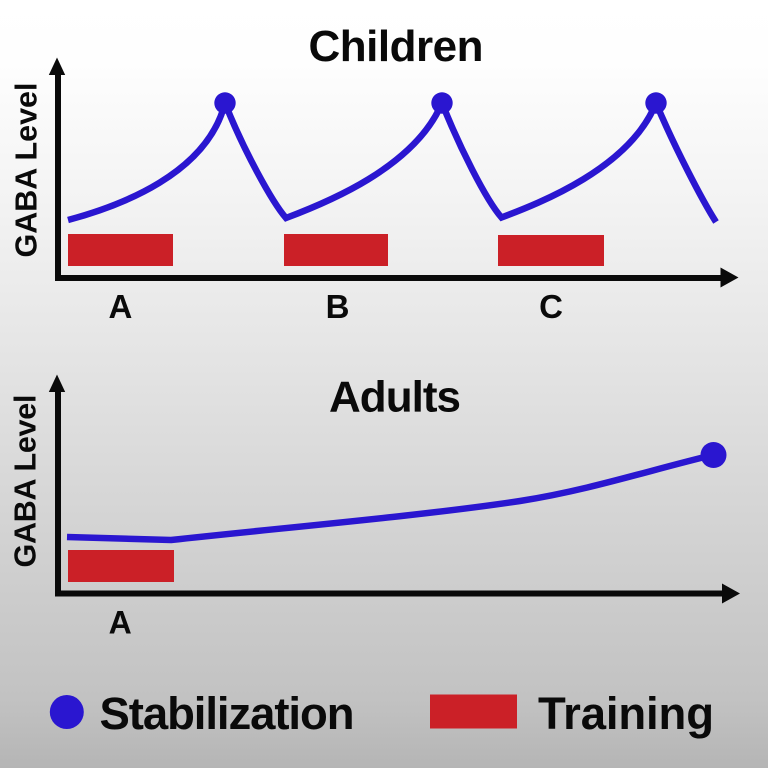  I want to click on svg-text: Adults, so click(395, 397).